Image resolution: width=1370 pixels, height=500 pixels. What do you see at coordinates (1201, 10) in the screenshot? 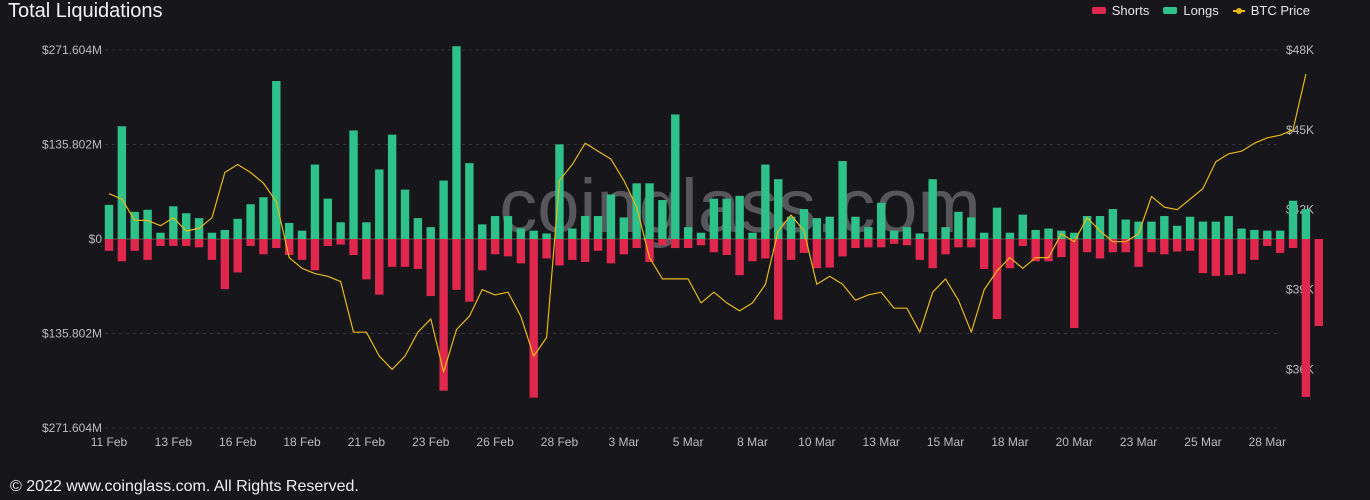
I see `legend-longs-label: Longs` at bounding box center [1201, 10].